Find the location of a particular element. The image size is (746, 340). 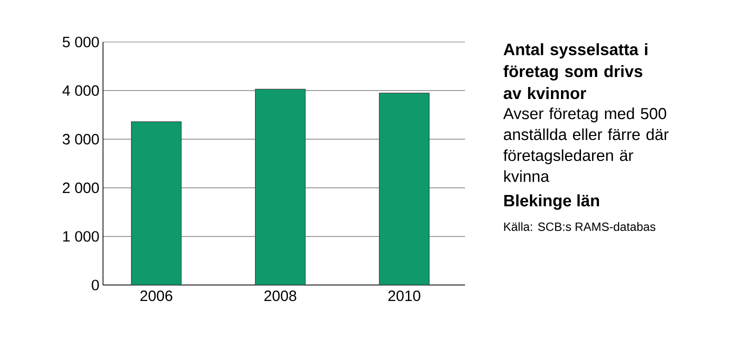

text: Antal sysselsatta i företag som drivs av kvinnor is located at coordinates (575, 71).